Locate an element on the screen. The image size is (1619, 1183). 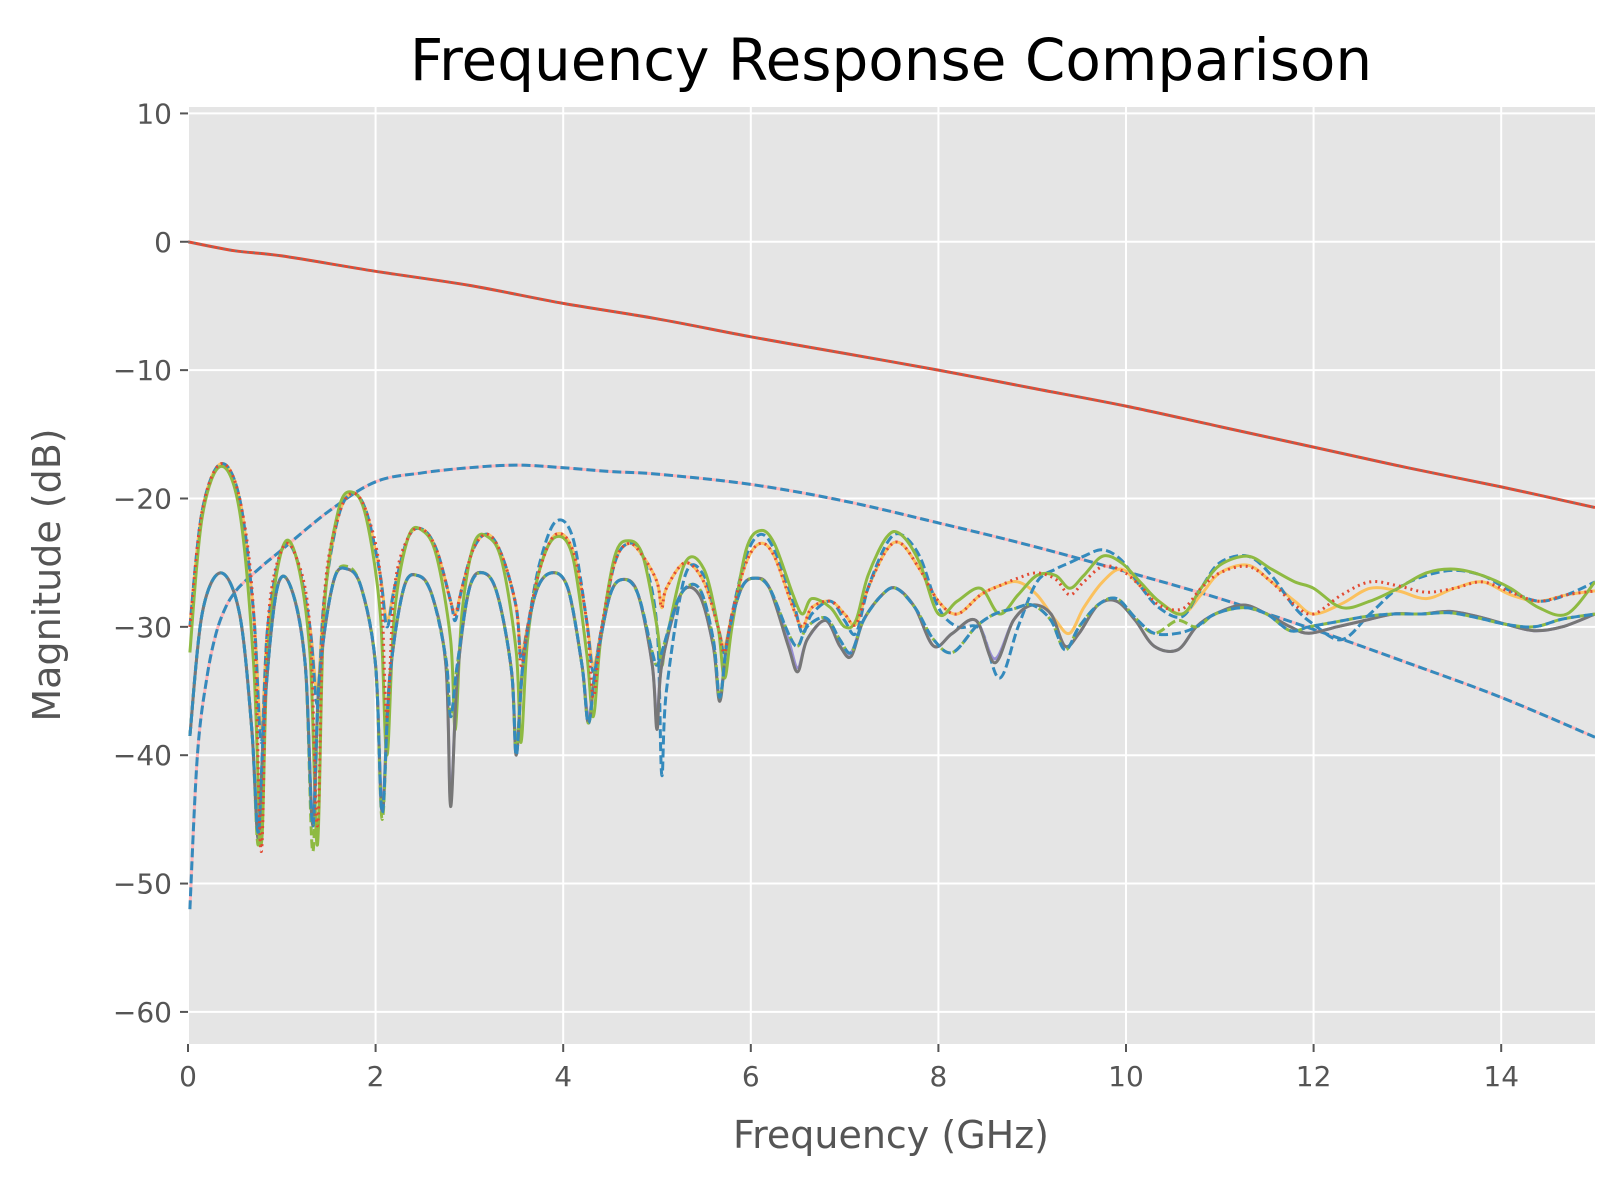
x-tick-label: 4 is located at coordinates (563, 1076).